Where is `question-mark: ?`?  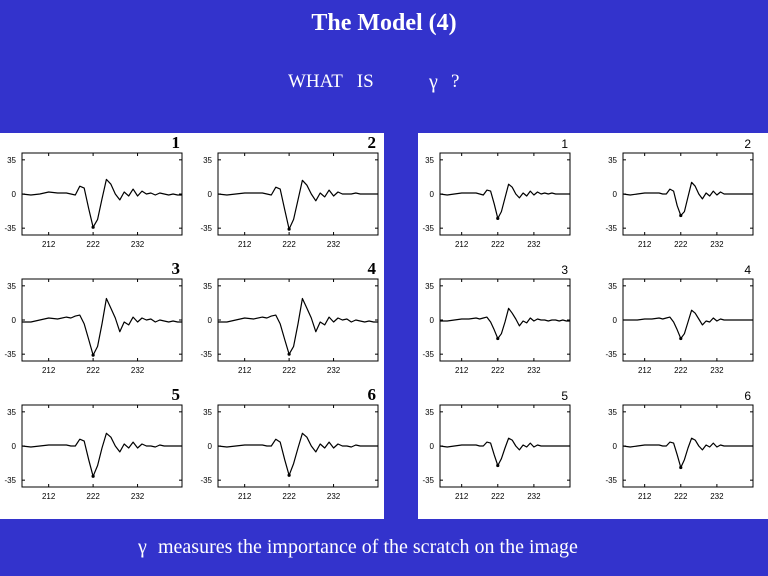 question-mark: ? is located at coordinates (455, 81).